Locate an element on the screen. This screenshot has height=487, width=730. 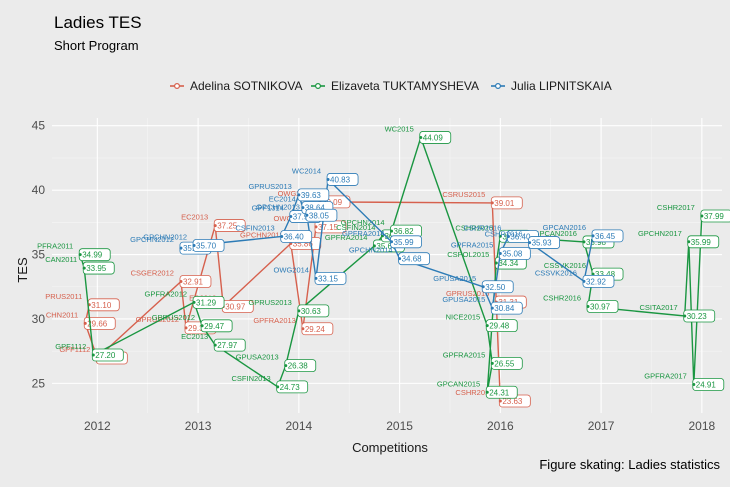
value-label: 36.40 is located at coordinates (520, 237).